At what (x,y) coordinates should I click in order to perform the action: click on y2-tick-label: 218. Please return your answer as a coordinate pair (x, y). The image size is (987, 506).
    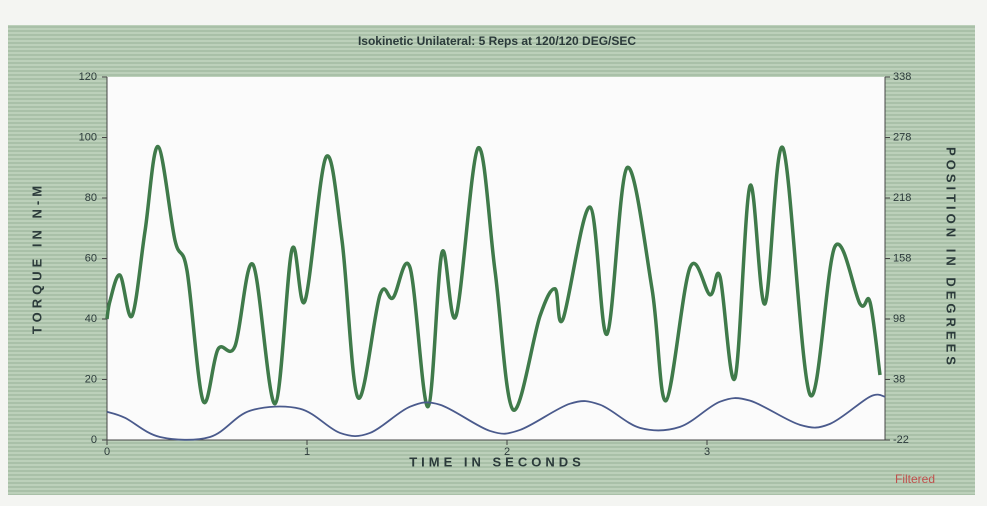
    Looking at the image, I should click on (902, 198).